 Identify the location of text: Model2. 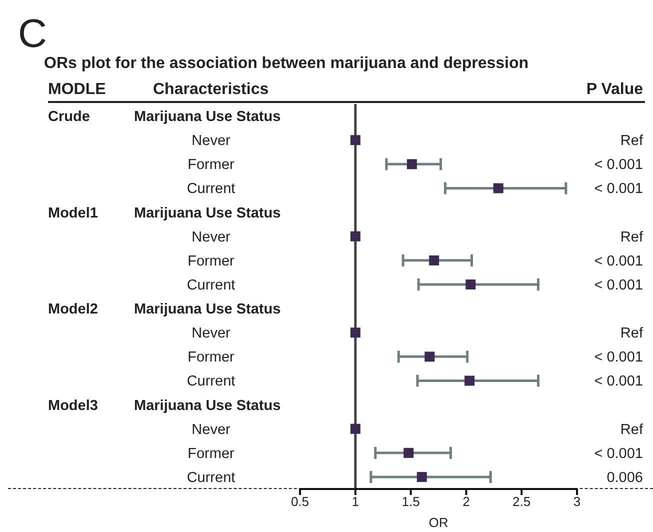
(73, 310).